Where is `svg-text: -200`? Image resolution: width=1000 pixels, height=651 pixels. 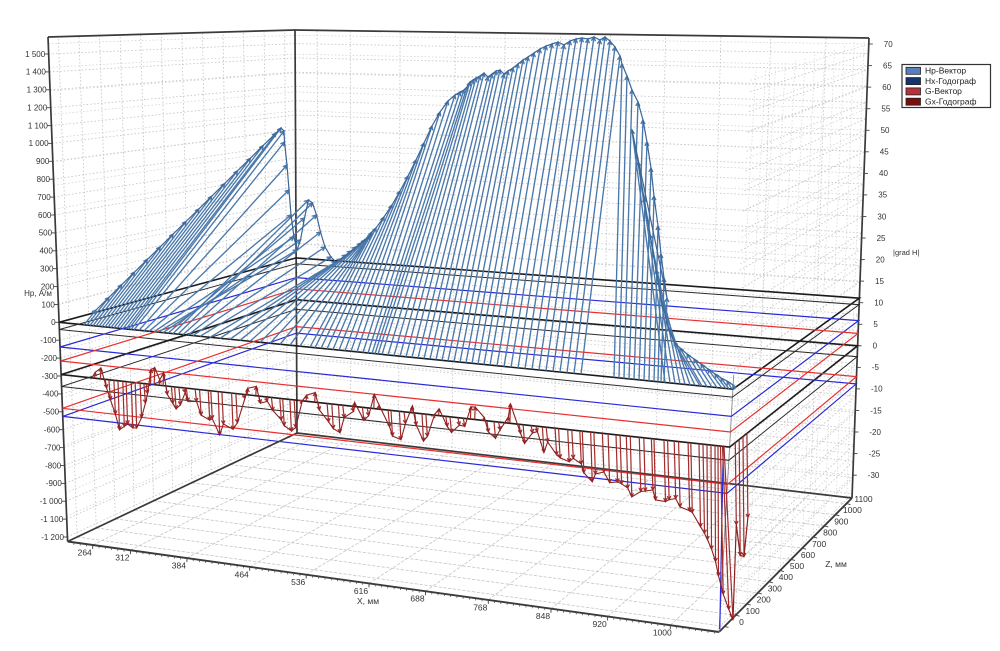
svg-text: -200 is located at coordinates (49, 358).